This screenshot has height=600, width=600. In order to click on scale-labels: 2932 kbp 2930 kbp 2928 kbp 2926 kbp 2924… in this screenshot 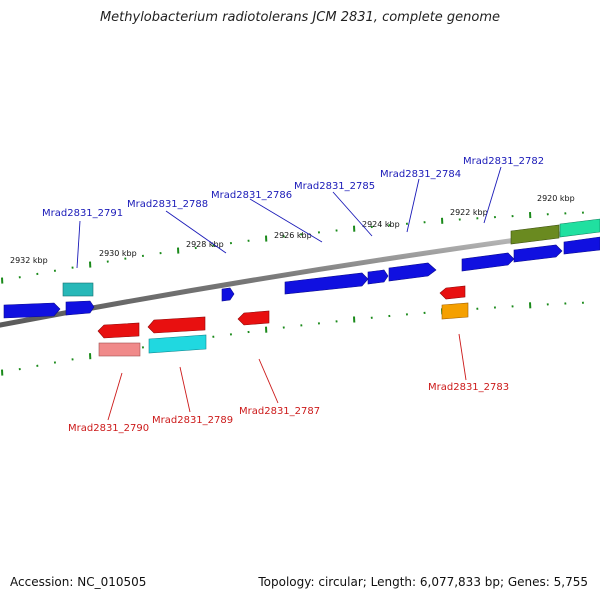, I will do `click(292, 229)`.